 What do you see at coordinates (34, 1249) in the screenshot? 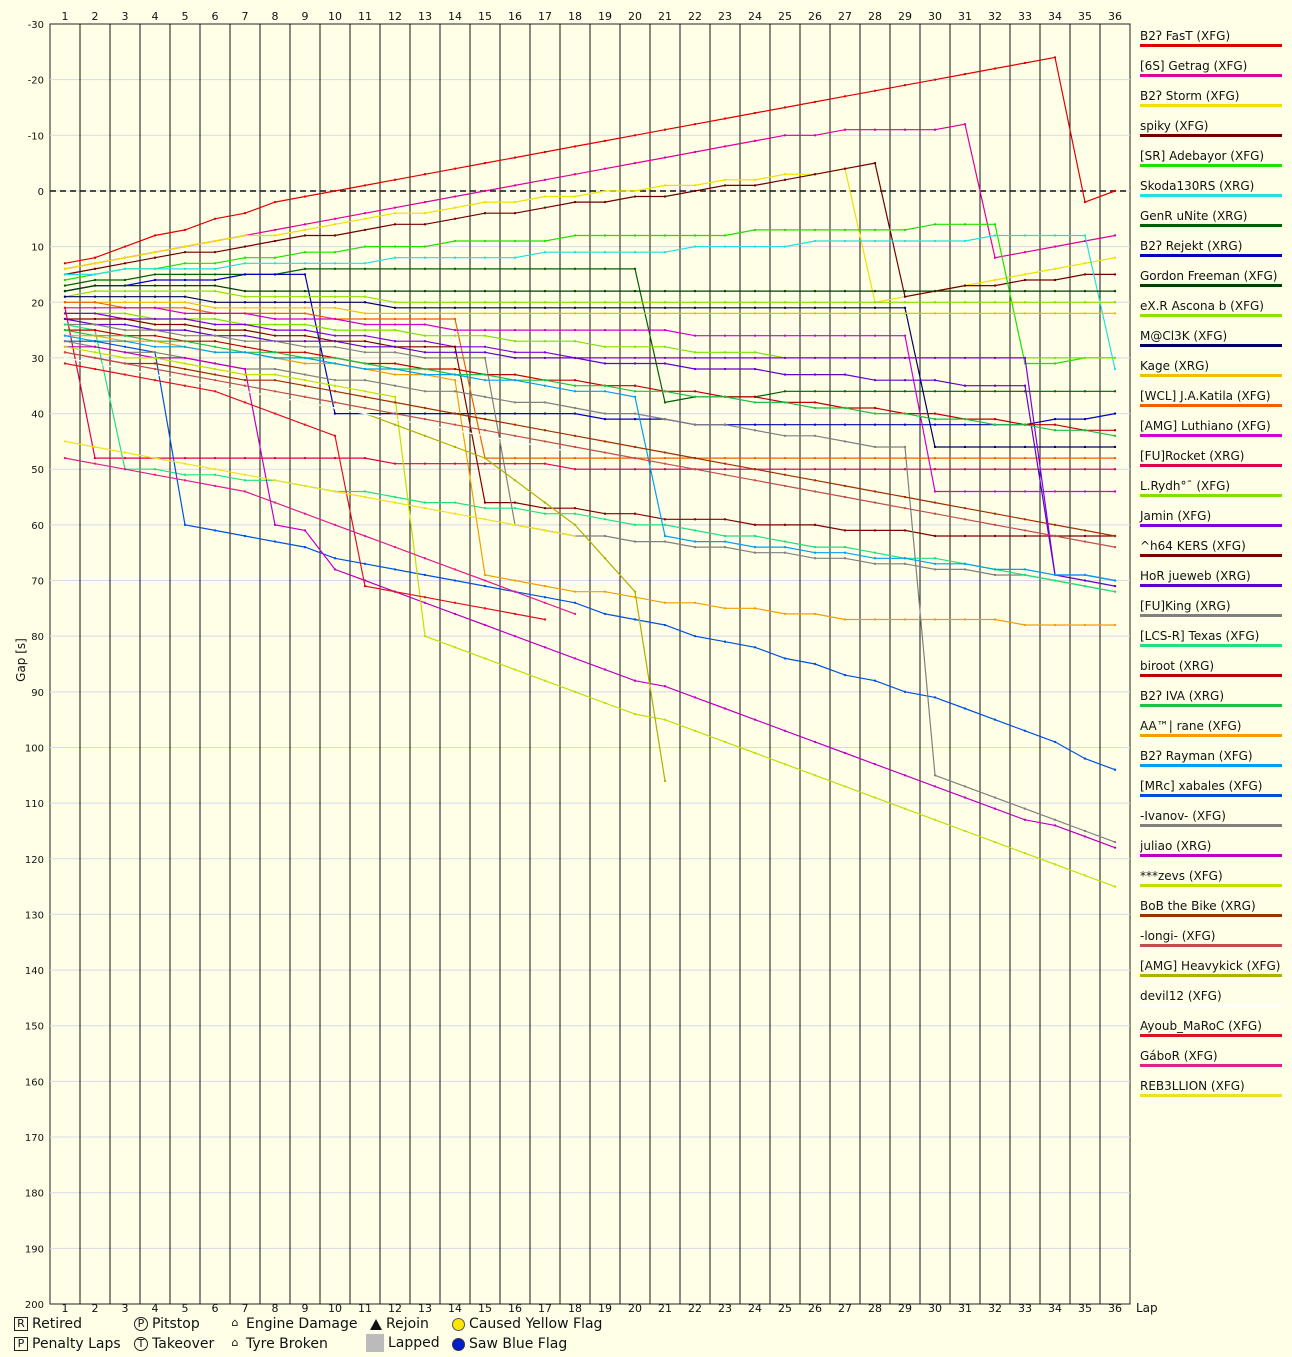
I see `y-tick-label: 190` at bounding box center [34, 1249].